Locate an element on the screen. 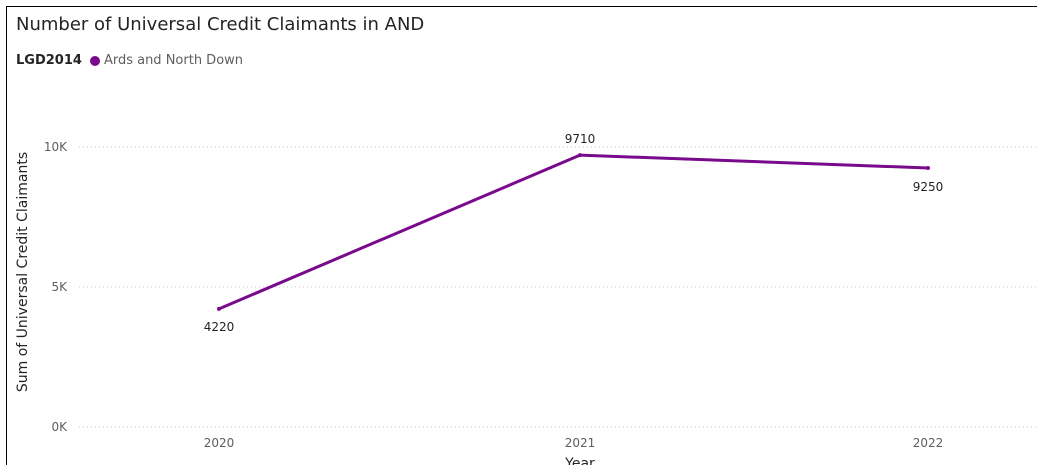 This screenshot has width=1037, height=465. chart-legend: LGD2014 Ards and North Down is located at coordinates (129, 60).